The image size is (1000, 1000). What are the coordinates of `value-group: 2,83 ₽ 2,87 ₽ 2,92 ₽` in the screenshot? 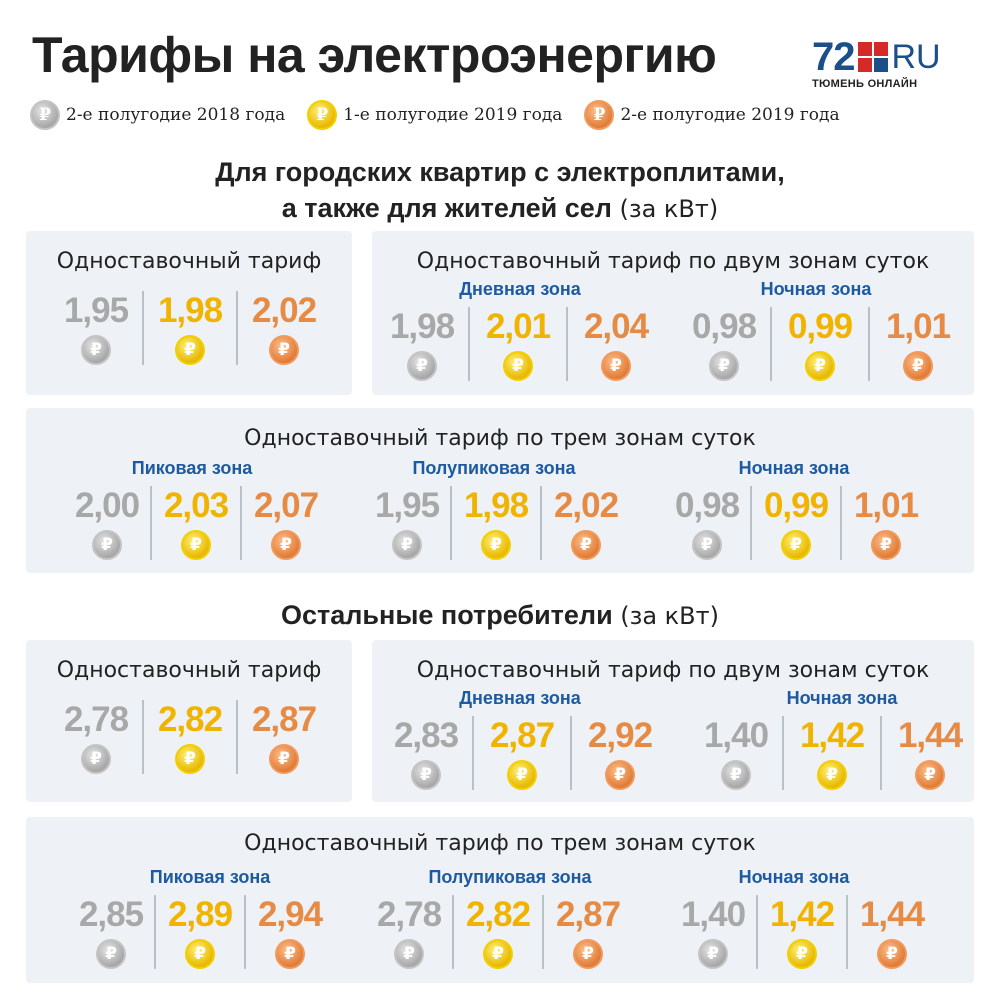 It's located at (524, 753).